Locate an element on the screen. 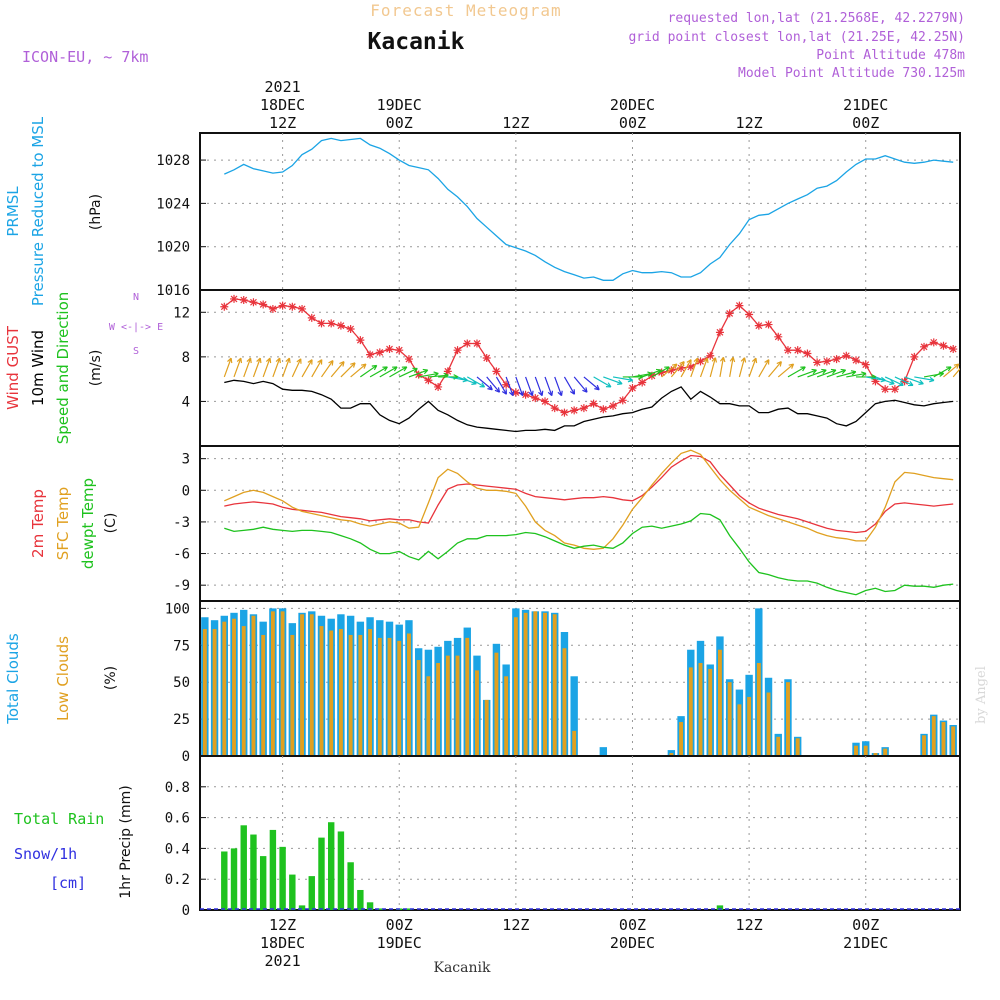 The height and width of the screenshot is (1000, 1000). wind-ylabel: (m/s) is located at coordinates (96, 368).